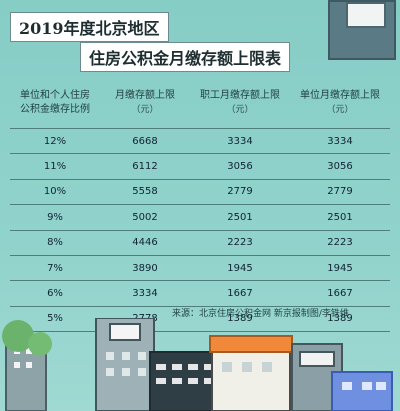  What do you see at coordinates (240, 268) in the screenshot?
I see `cell-employee: 1945` at bounding box center [240, 268].